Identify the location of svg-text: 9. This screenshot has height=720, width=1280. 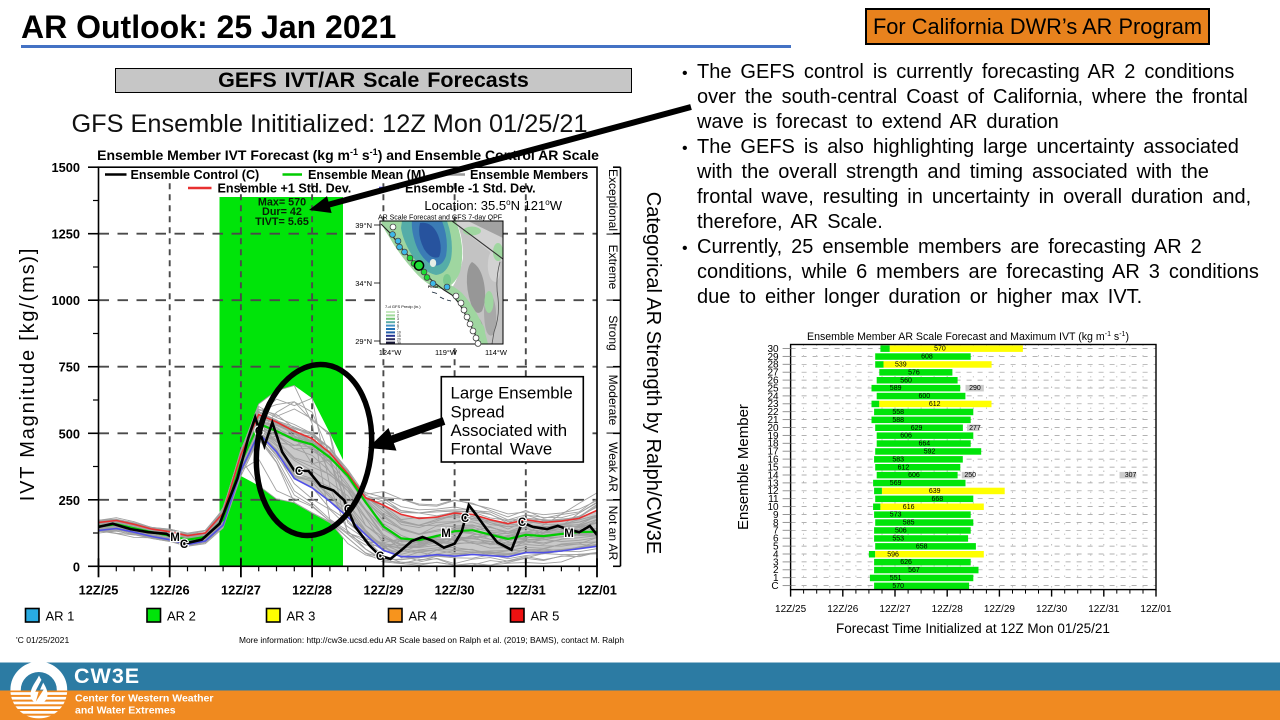
(776, 515).